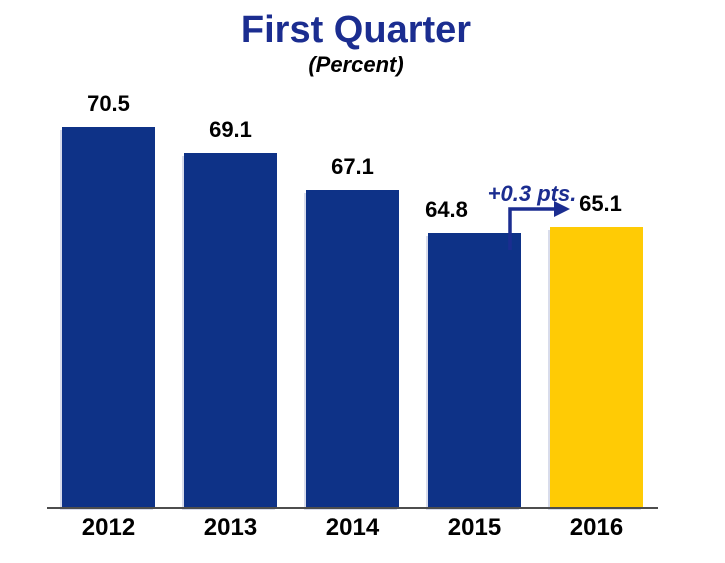 This screenshot has height=563, width=725. What do you see at coordinates (356, 30) in the screenshot?
I see `chart-title: First Quarter` at bounding box center [356, 30].